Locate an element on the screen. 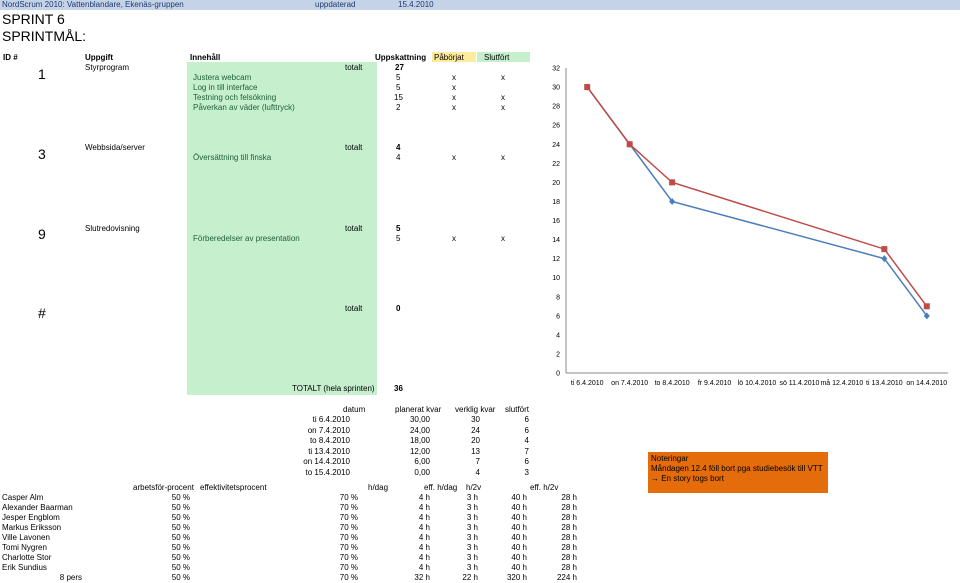 The image size is (960, 583). x-tick-label: lö 10.4.2010 is located at coordinates (757, 383).